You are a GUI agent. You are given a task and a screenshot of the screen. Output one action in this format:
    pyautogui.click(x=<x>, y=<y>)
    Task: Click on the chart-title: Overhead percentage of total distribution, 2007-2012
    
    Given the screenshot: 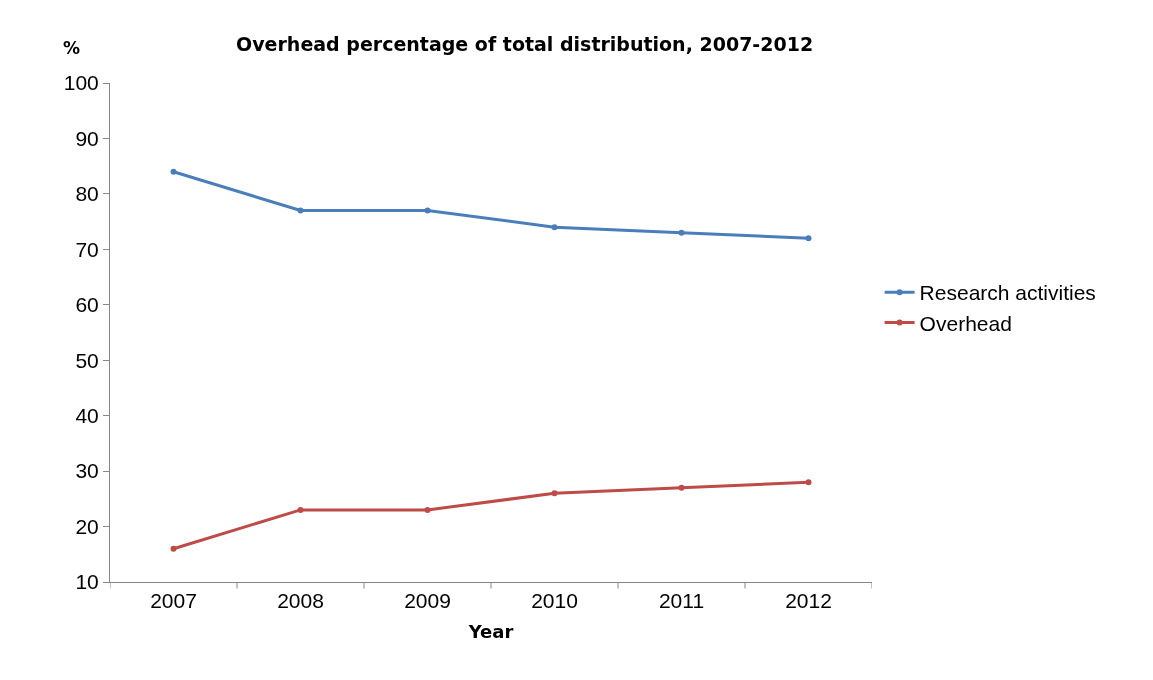 What is the action you would take?
    pyautogui.click(x=525, y=43)
    